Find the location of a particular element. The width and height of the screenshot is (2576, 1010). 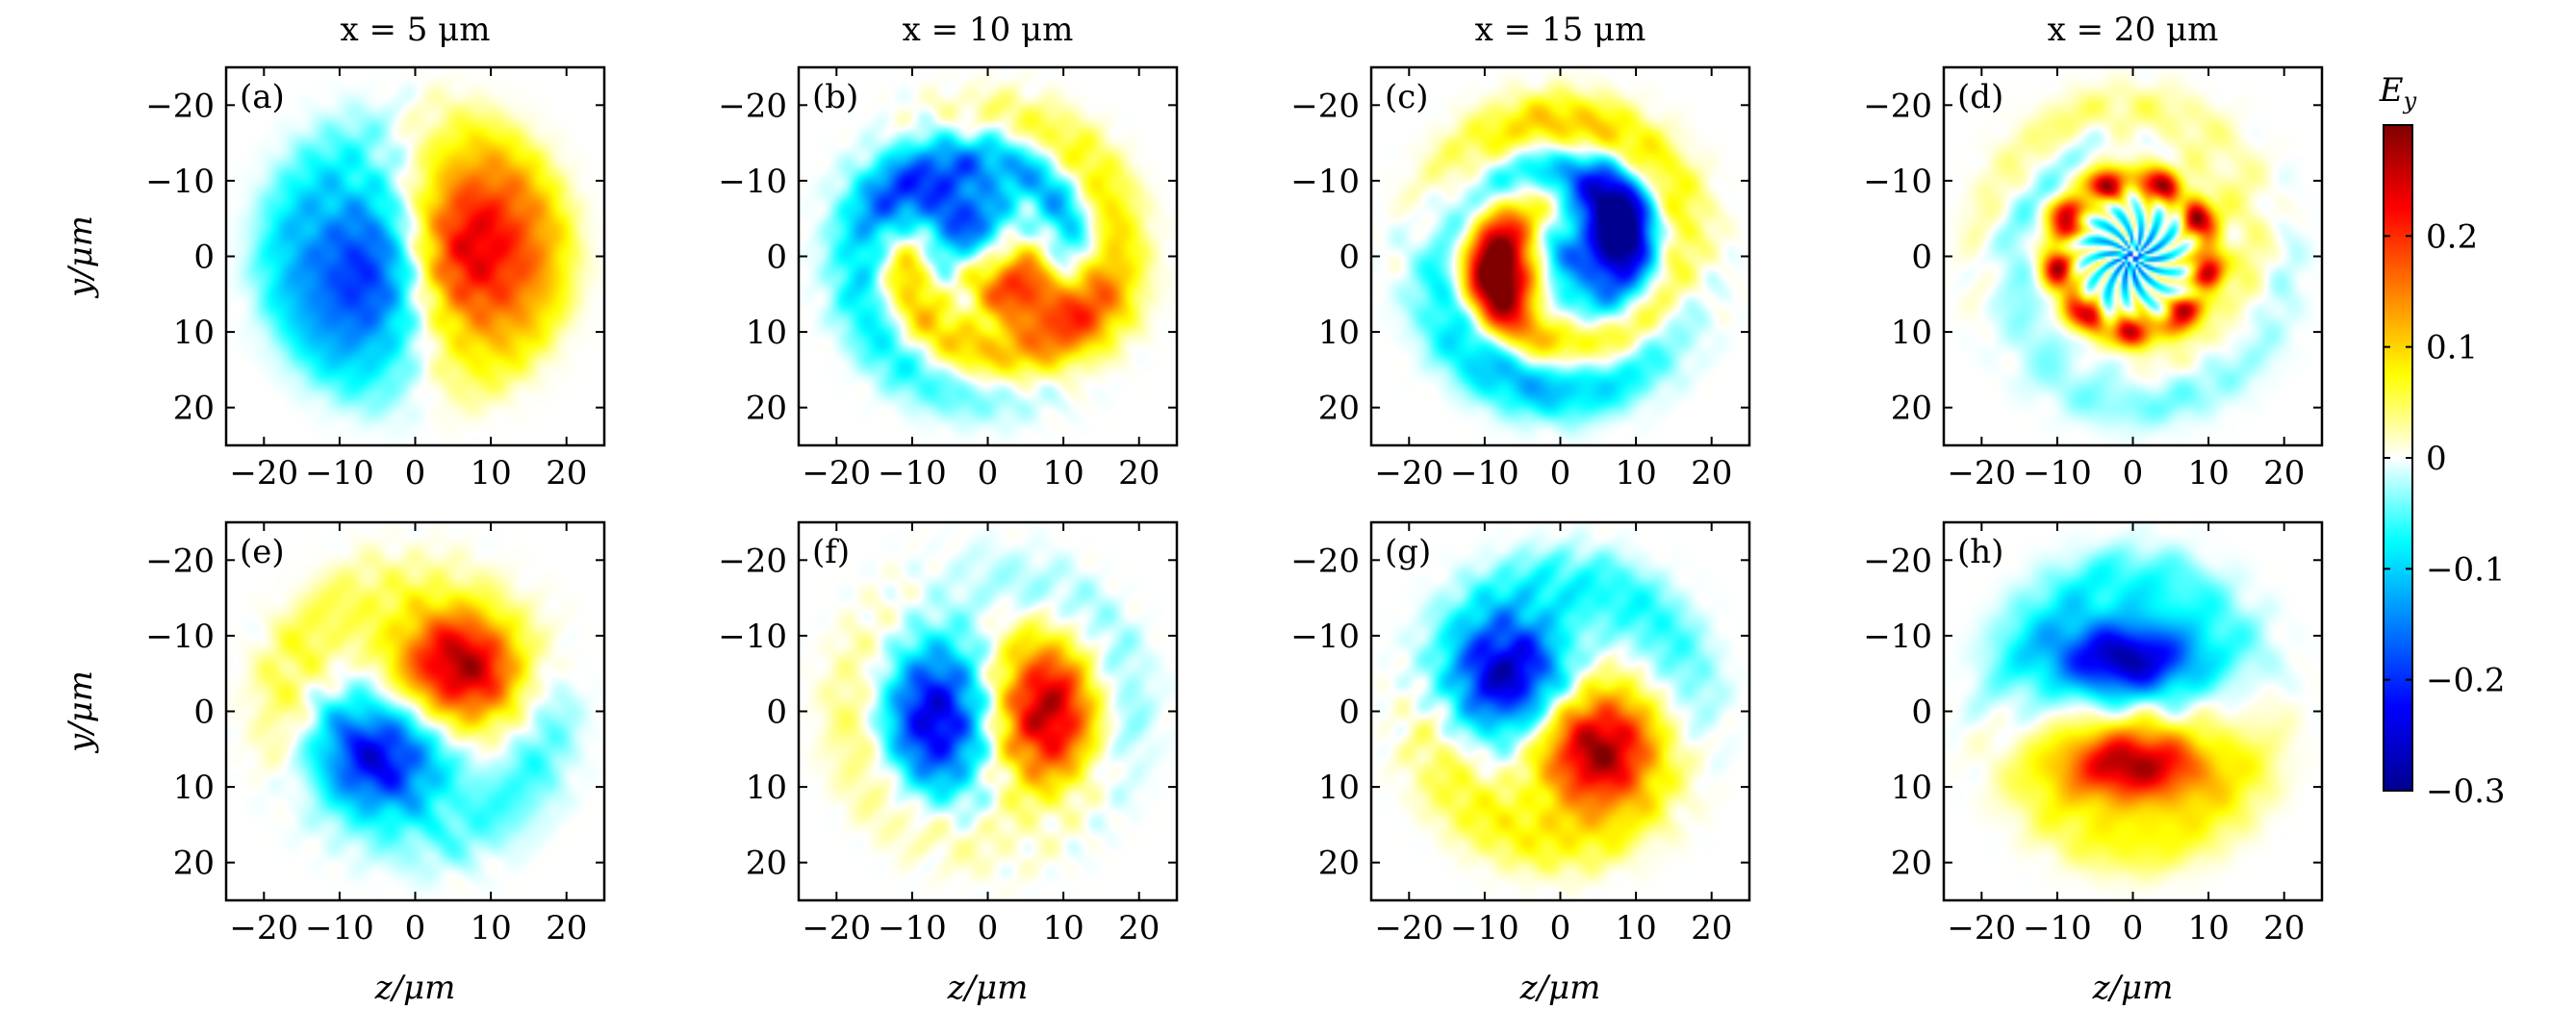

colorbar-tick-label: −0.3 is located at coordinates (2466, 791).